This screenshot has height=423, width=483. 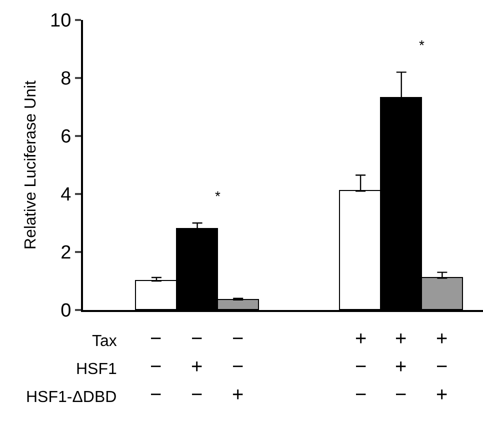 I want to click on x-tick-label: − − +, so click(x=238, y=367).